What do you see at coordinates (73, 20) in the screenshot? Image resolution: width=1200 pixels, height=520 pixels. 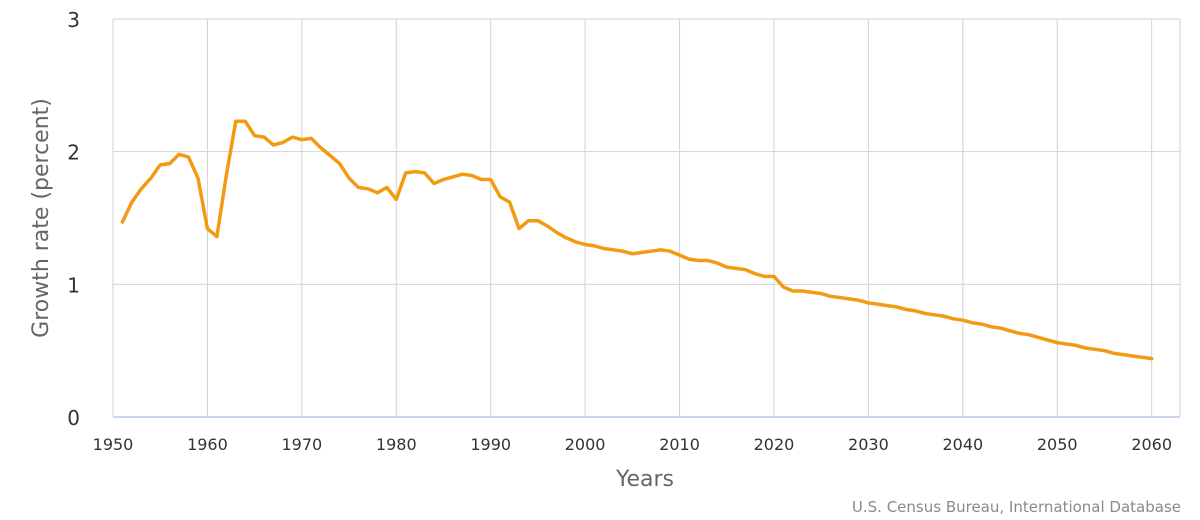 I see `y-tick-label-3: 3` at bounding box center [73, 20].